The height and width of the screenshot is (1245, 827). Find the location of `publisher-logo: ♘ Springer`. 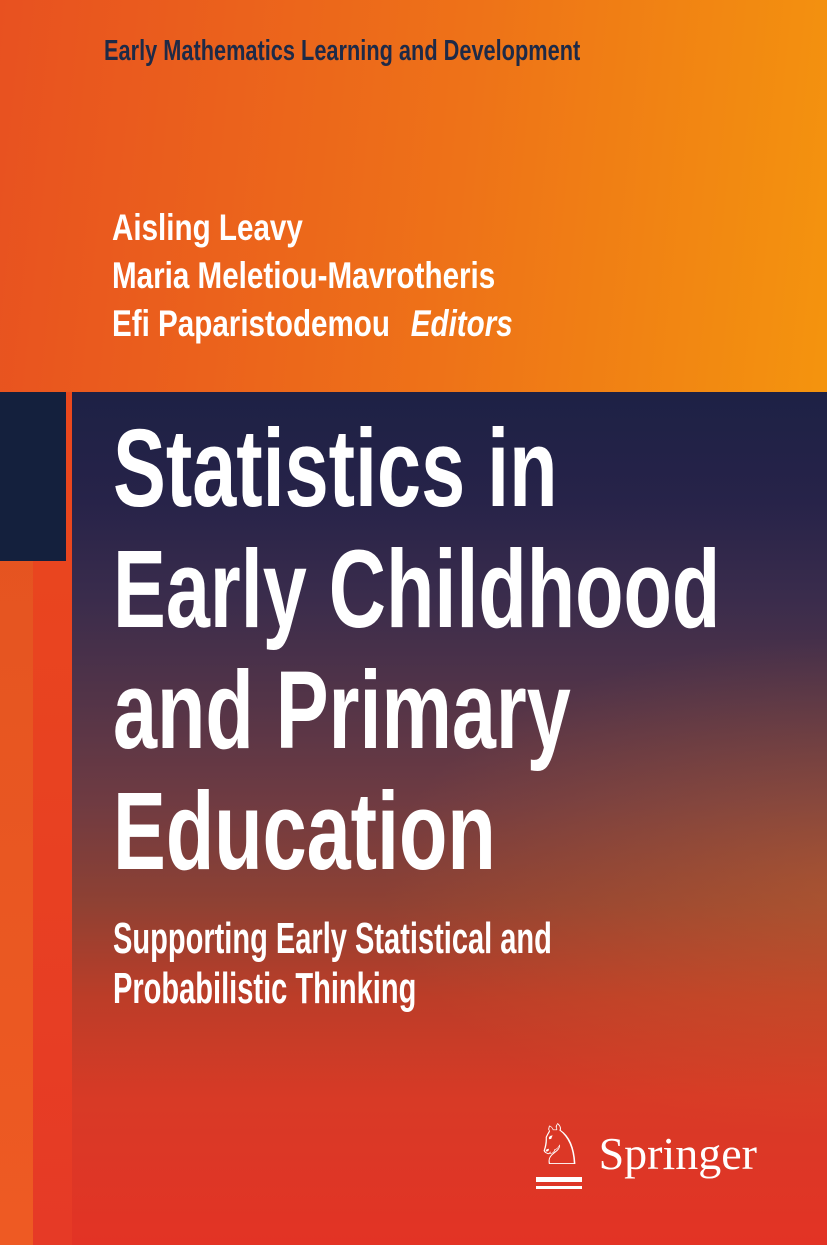

publisher-logo: ♘ Springer is located at coordinates (645, 1153).